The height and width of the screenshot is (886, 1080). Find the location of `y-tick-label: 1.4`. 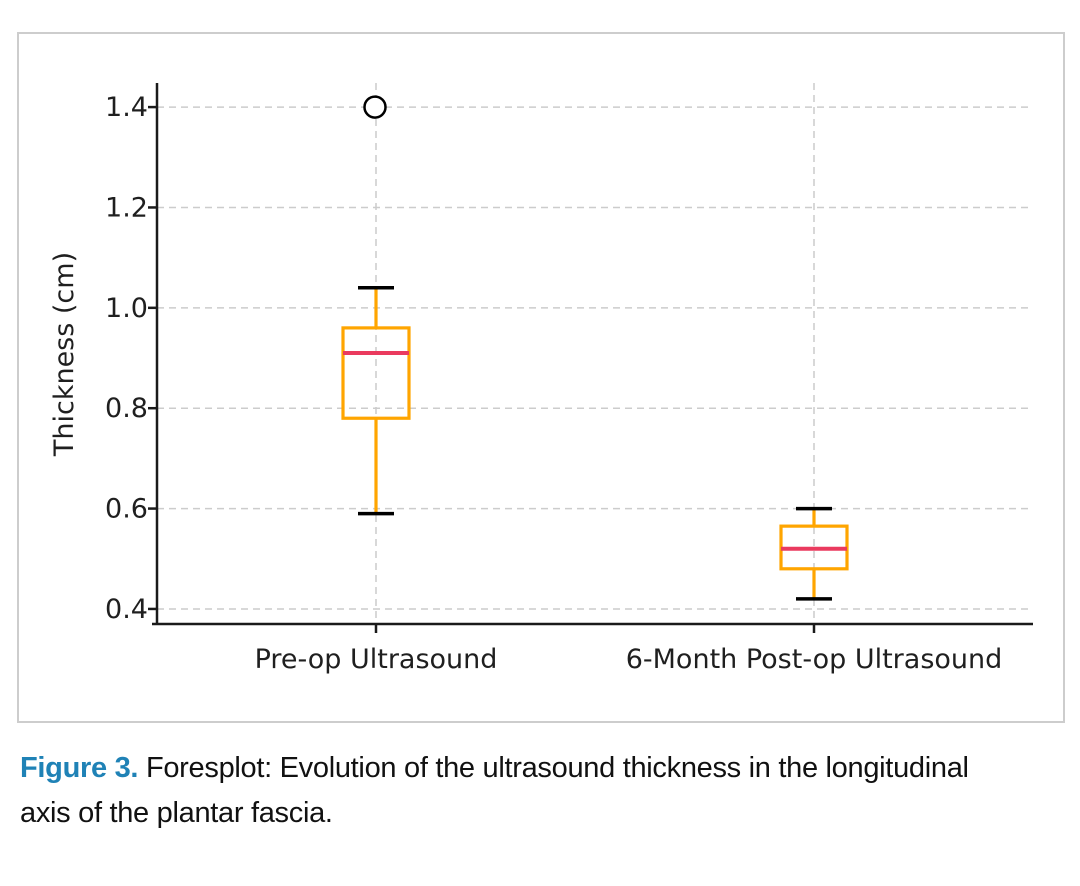

y-tick-label: 1.4 is located at coordinates (126, 107).